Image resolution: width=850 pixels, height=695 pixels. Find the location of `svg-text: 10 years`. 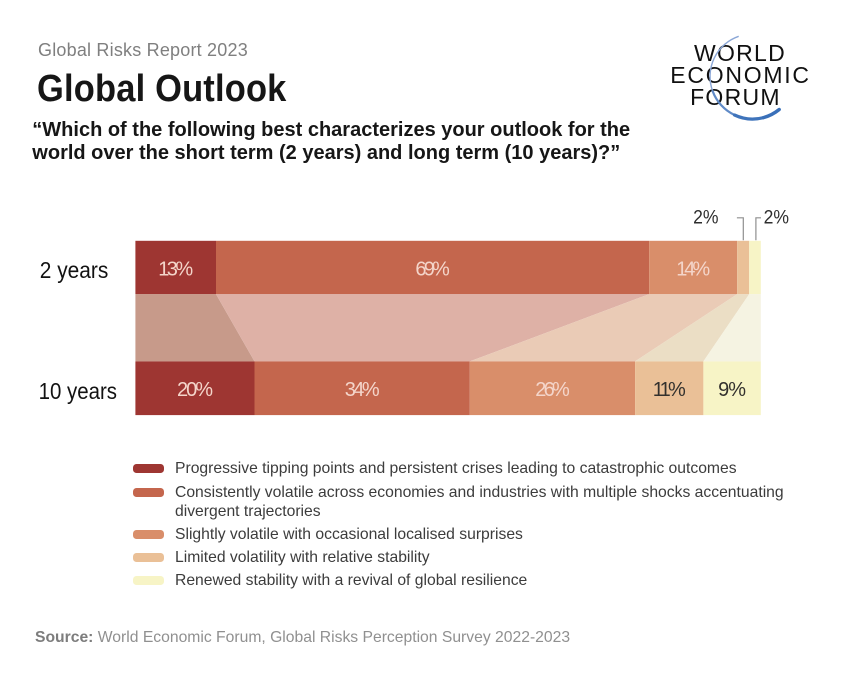

svg-text: 10 years is located at coordinates (78, 391).